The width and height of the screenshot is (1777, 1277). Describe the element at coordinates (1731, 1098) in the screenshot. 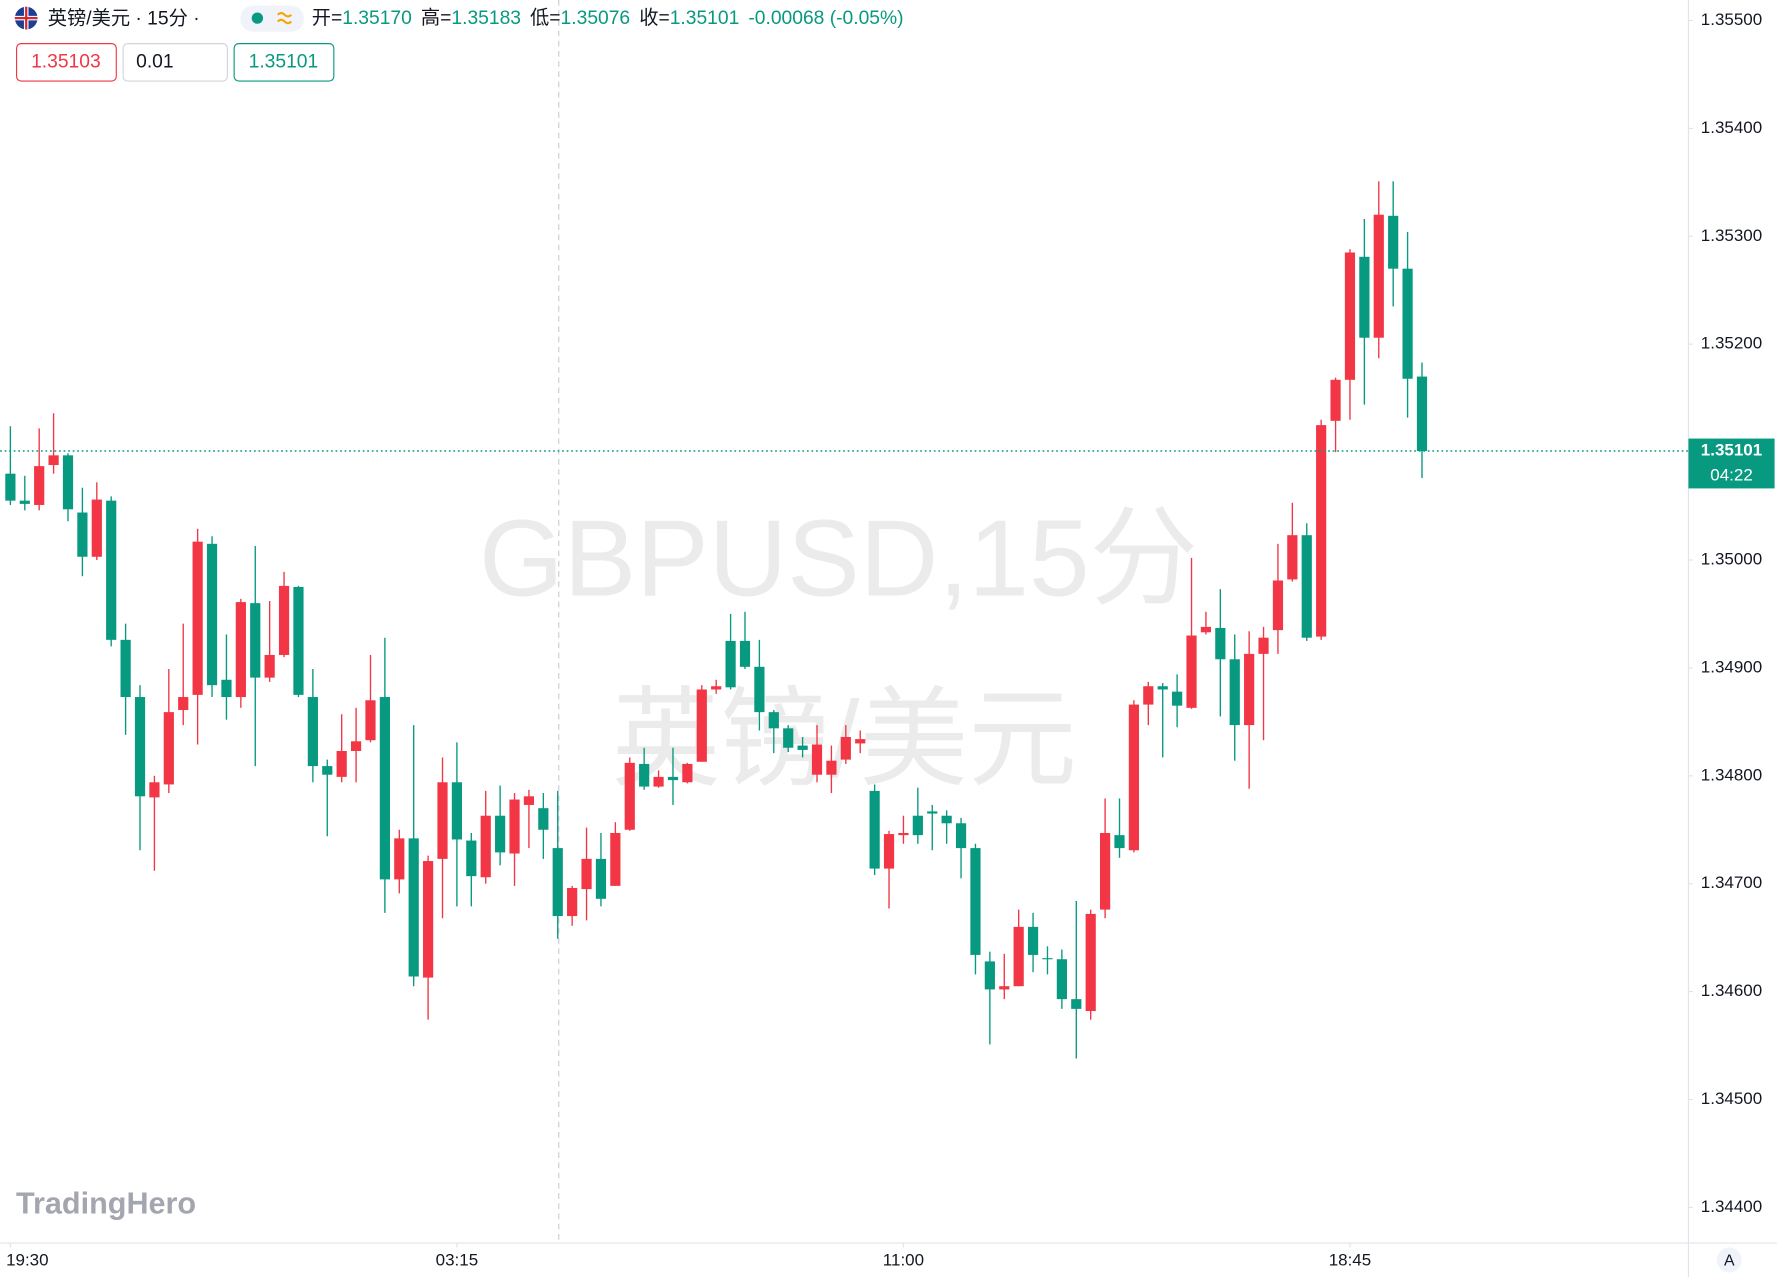

I see `y-tick-label: 1.34500` at that location.